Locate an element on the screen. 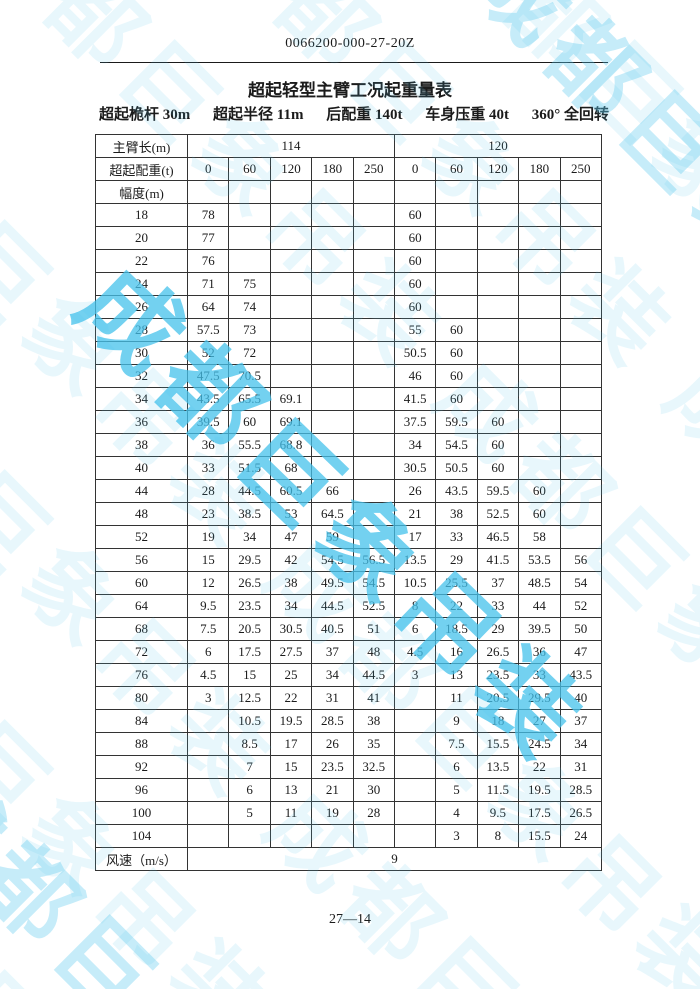 Image resolution: width=700 pixels, height=989 pixels. header-rule is located at coordinates (354, 62).